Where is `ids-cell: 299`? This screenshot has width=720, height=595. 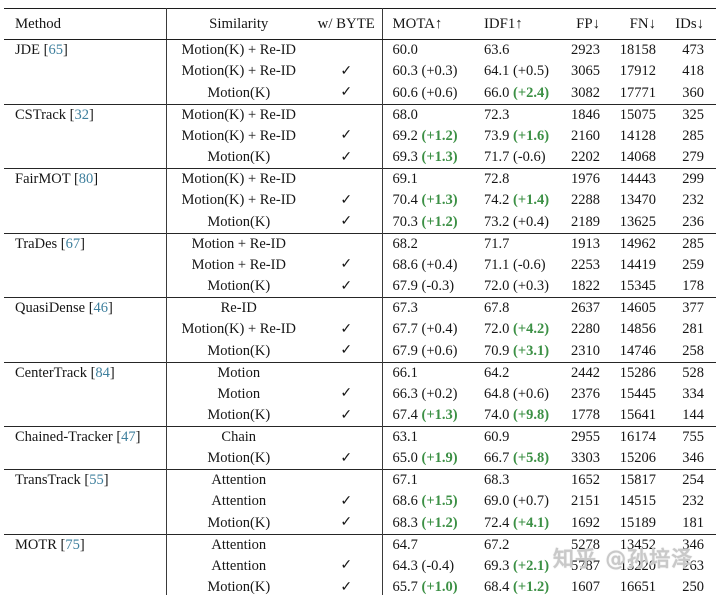 ids-cell: 299 is located at coordinates (689, 179).